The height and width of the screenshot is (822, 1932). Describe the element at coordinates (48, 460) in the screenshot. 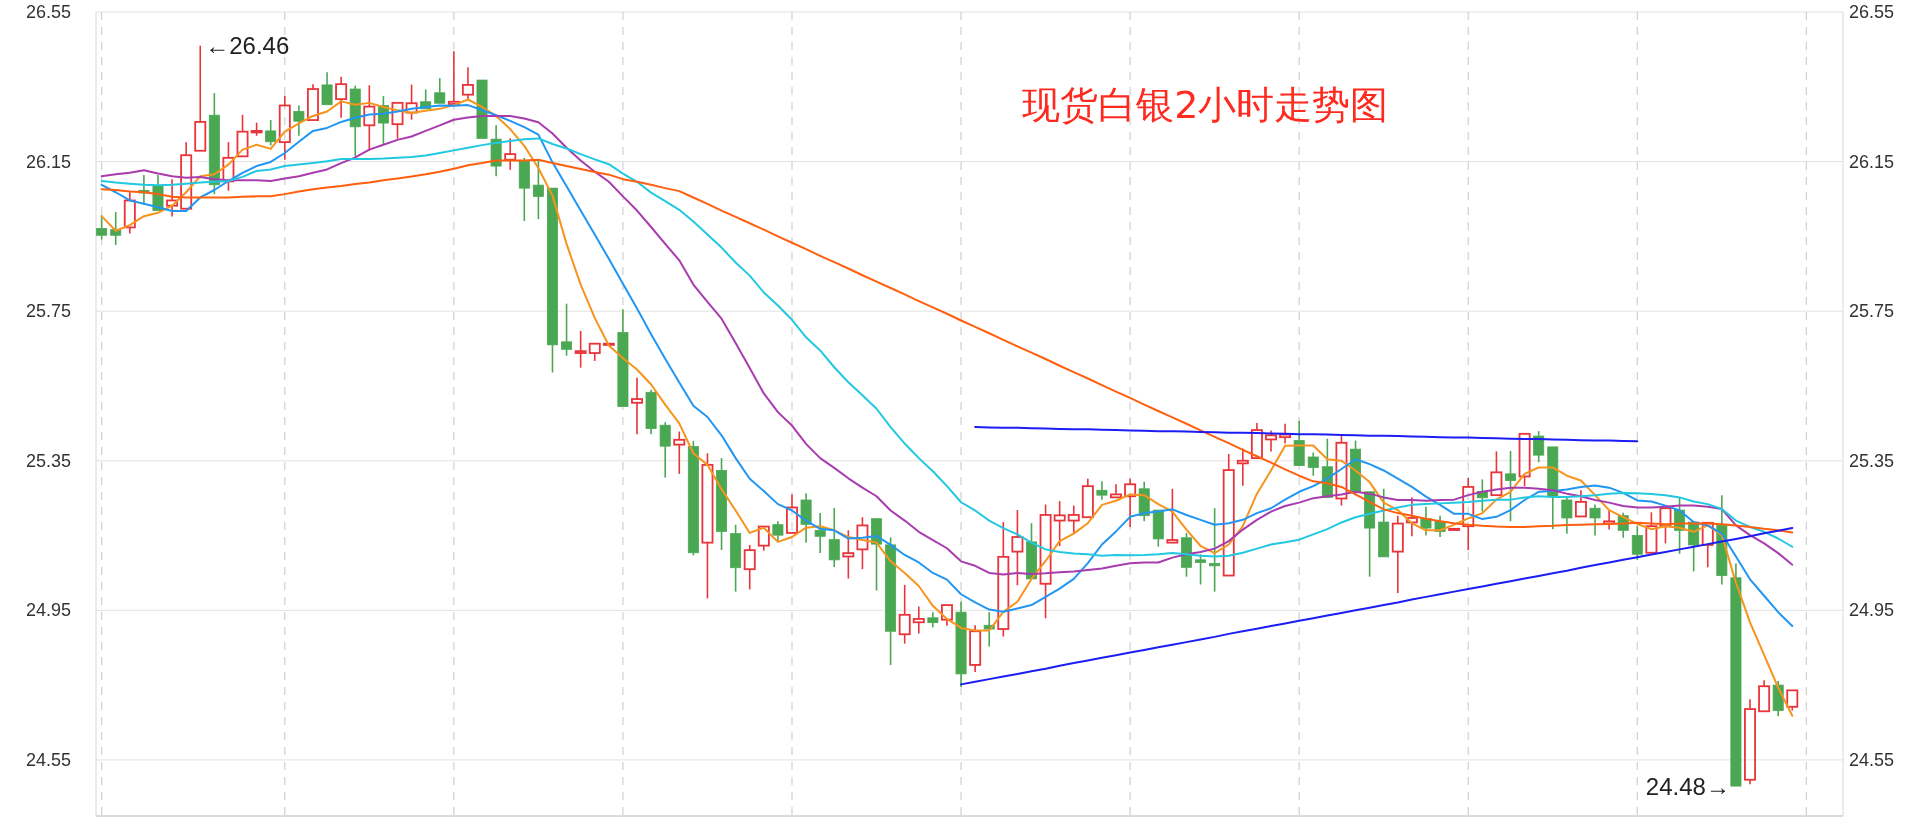

I see `y-tick-label: 25.35` at that location.